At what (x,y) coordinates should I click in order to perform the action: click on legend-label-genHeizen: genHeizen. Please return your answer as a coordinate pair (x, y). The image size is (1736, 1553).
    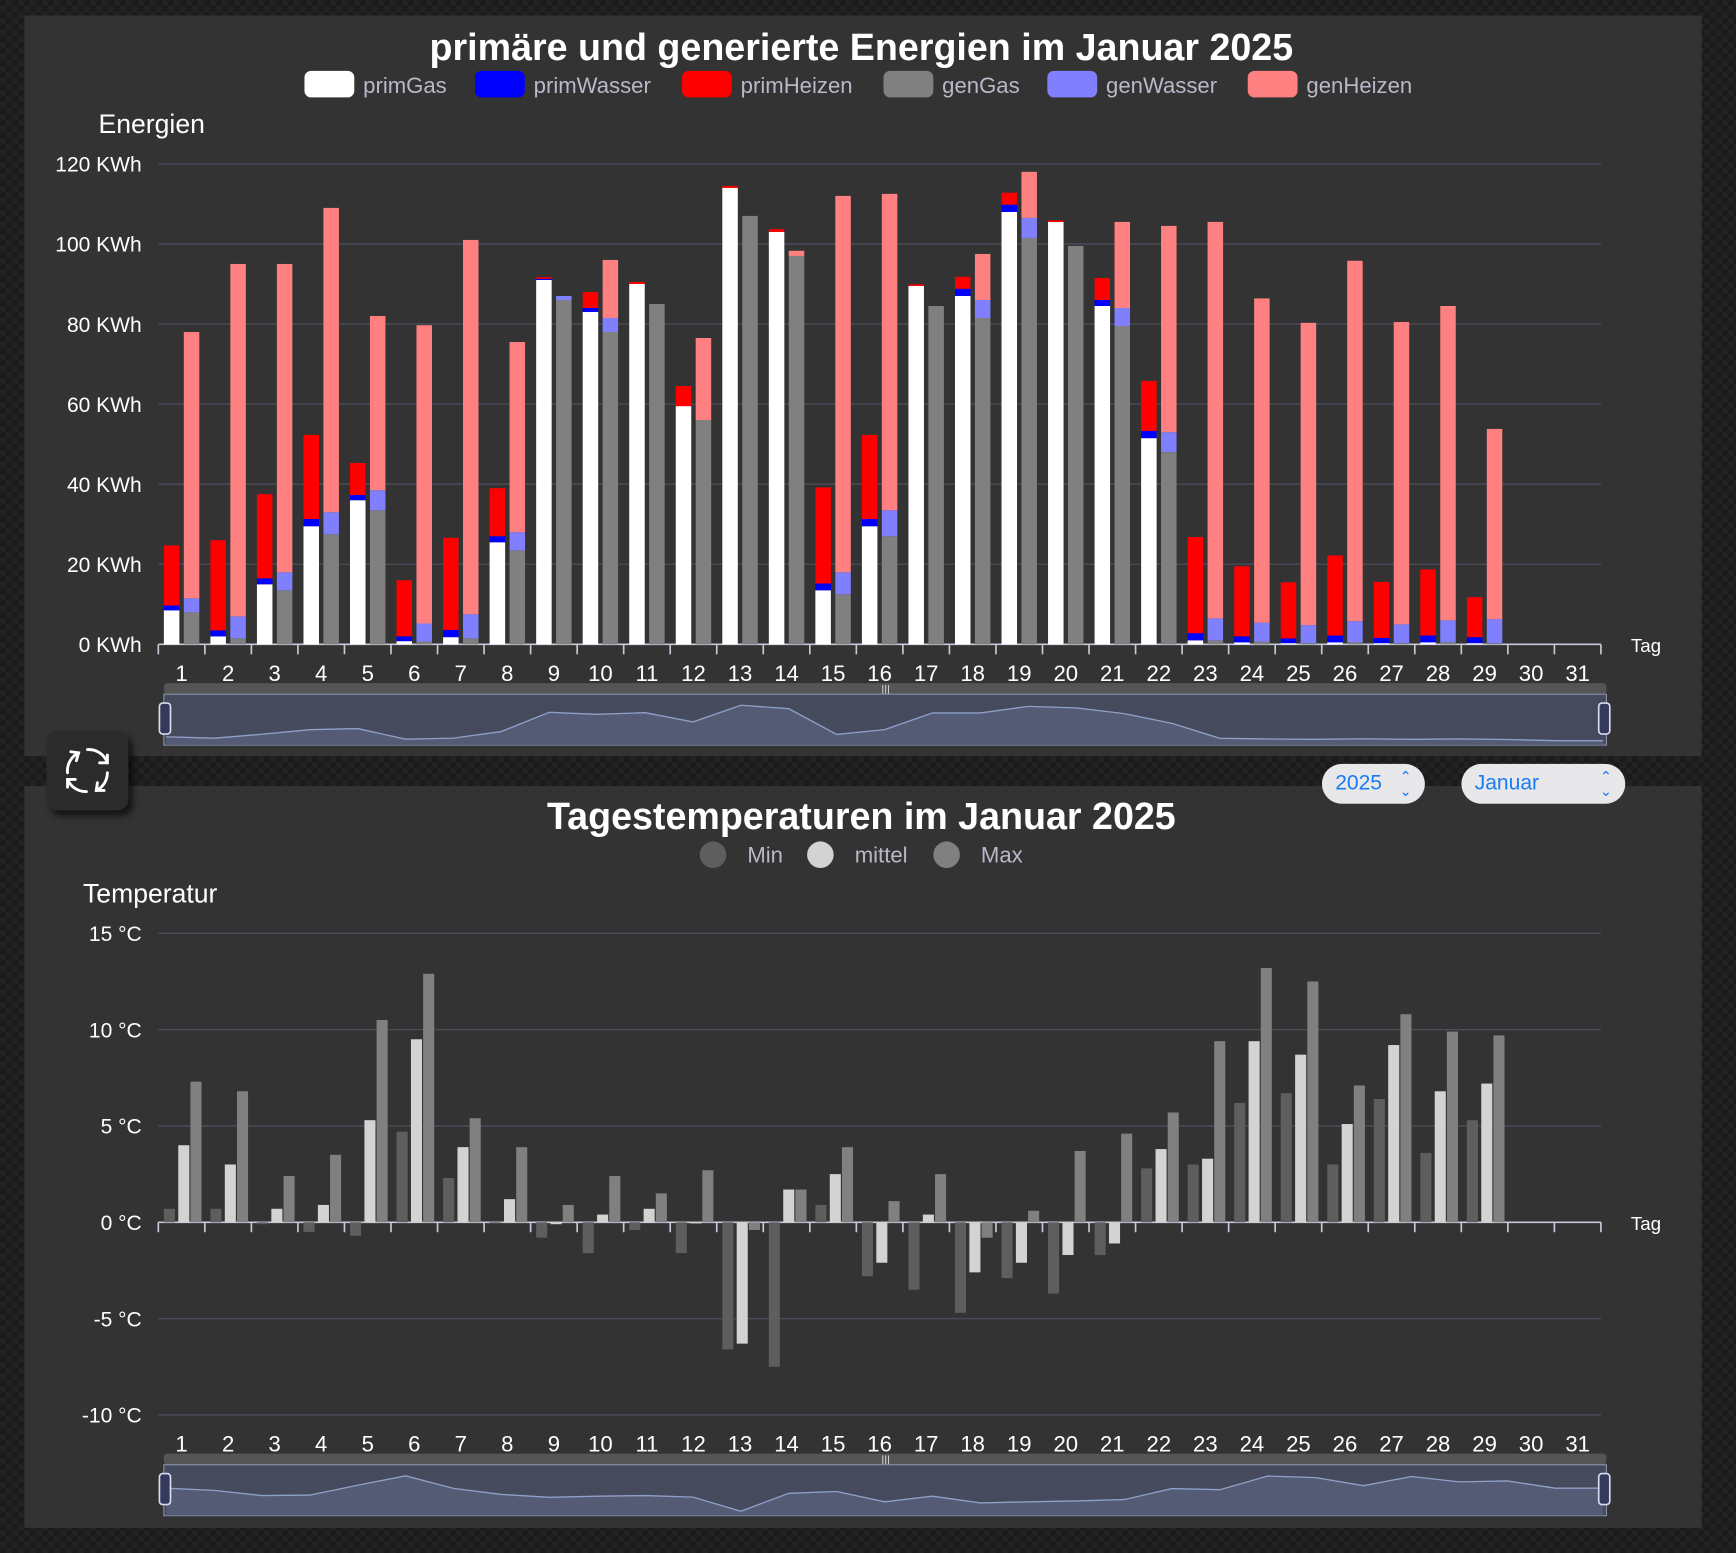
    Looking at the image, I should click on (1359, 85).